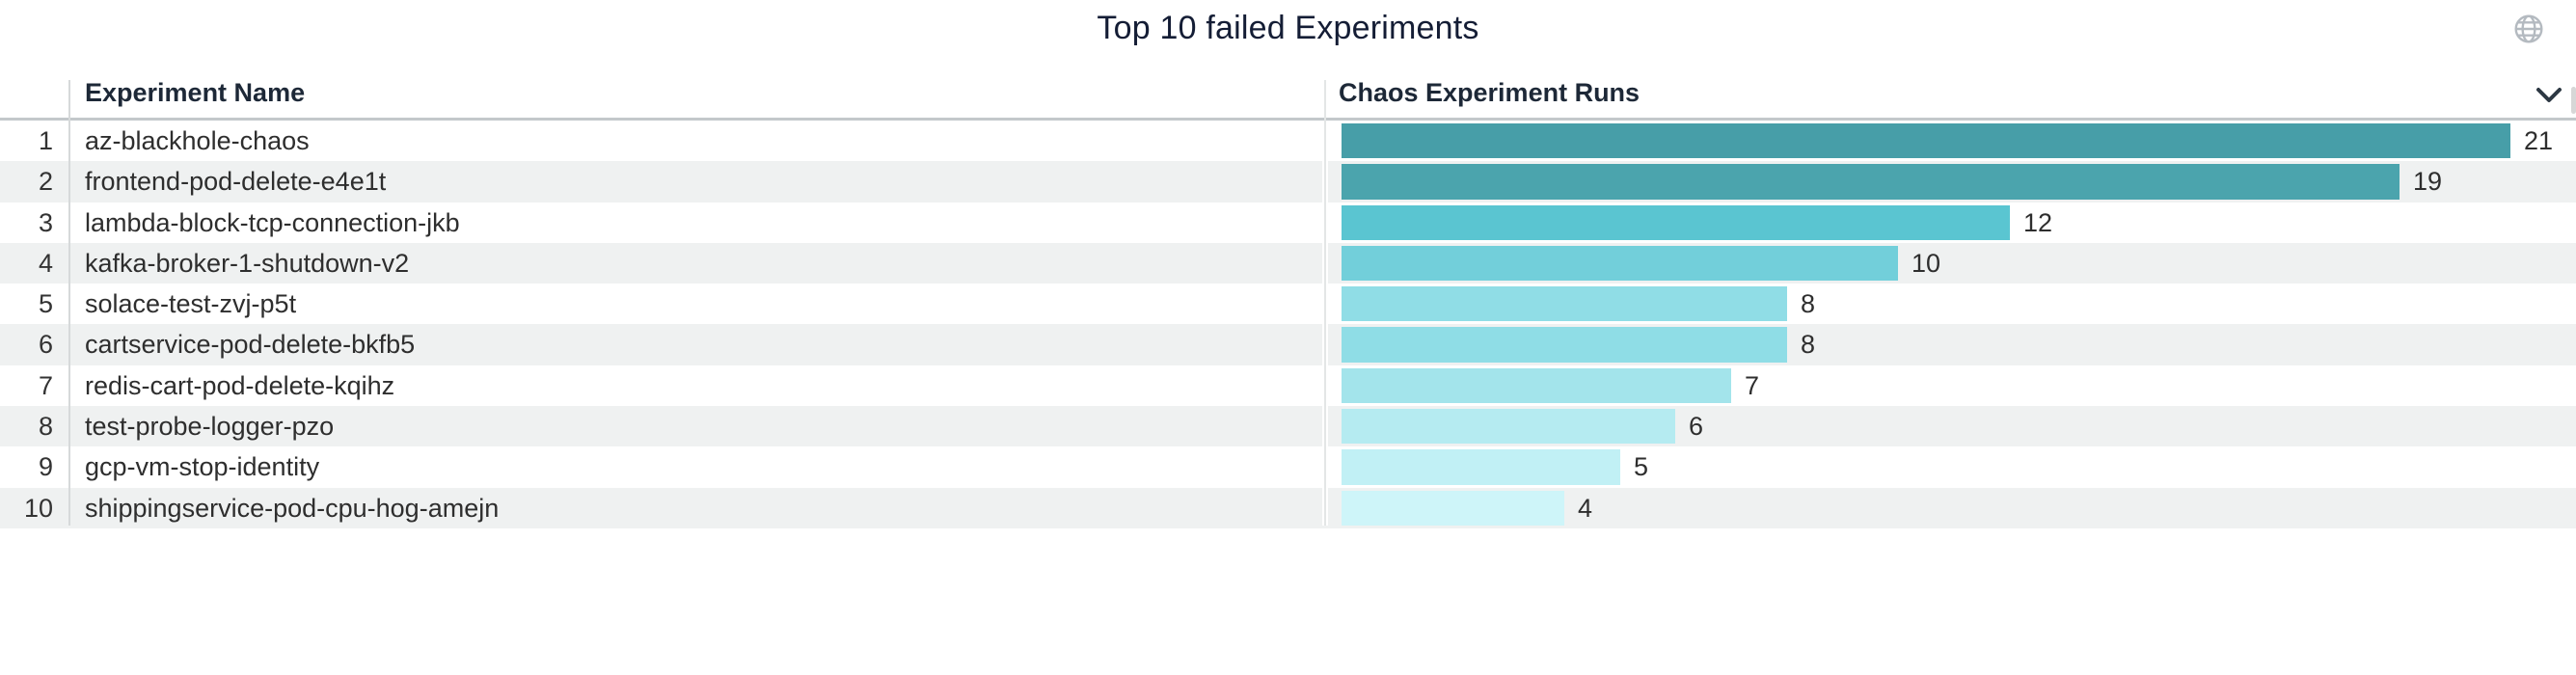 This screenshot has width=2576, height=675. Describe the element at coordinates (1288, 96) in the screenshot. I see `table-header-row: Experiment Name Chaos Experiment Runs` at that location.